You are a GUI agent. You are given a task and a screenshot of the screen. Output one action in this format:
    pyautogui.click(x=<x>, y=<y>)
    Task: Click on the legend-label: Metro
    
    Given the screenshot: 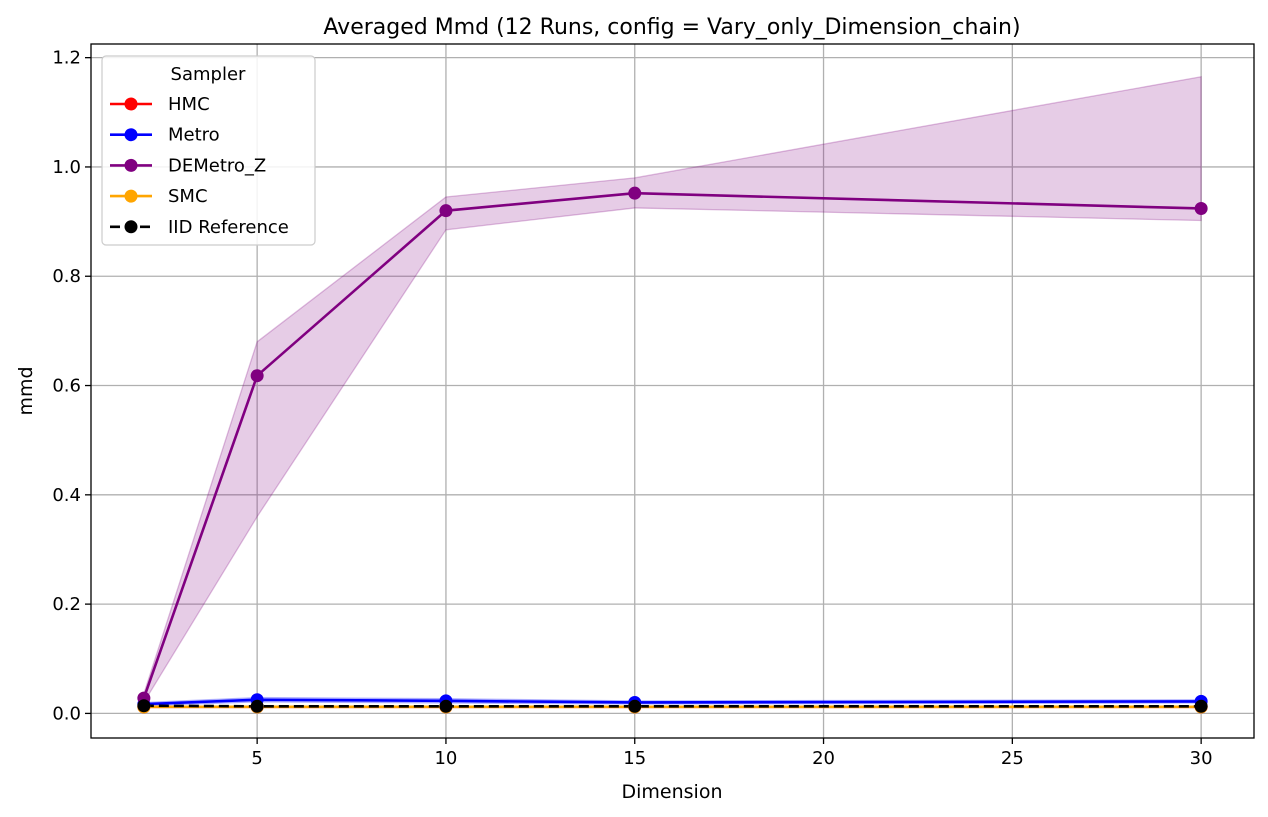 What is the action you would take?
    pyautogui.click(x=194, y=135)
    